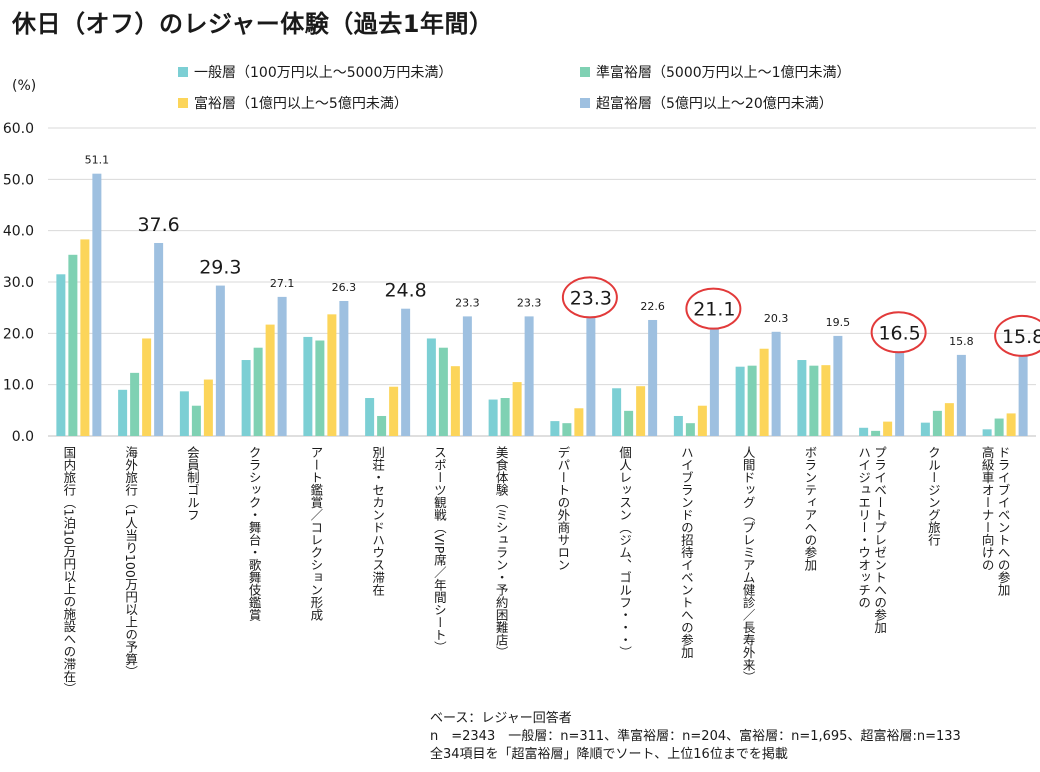 This screenshot has height=772, width=1040. Describe the element at coordinates (723, 73) in the screenshot. I see `legend-label-semi-wealthy: 準富裕層（5000万円以上～1億円未満）` at that location.